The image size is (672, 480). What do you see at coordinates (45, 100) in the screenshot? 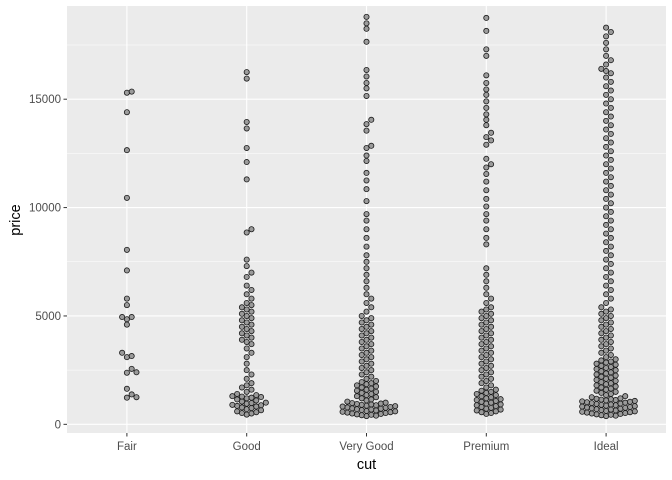
I see `y-tick-label: 15000` at bounding box center [45, 100].